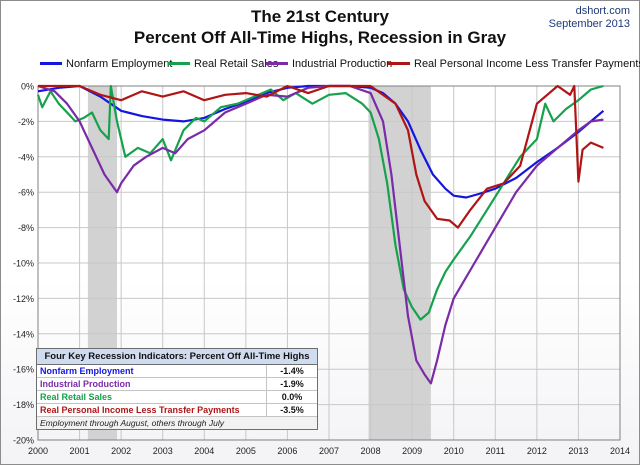 This screenshot has height=465, width=640. I want to click on table-row-name: Industrial Production, so click(85, 384).